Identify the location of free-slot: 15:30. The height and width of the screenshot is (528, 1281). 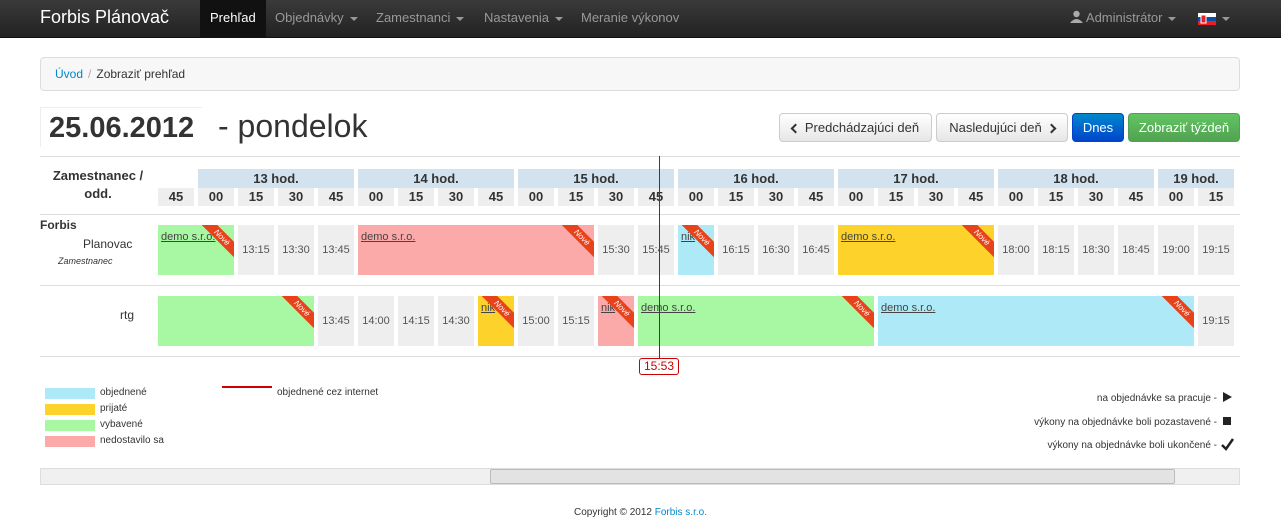
(616, 250).